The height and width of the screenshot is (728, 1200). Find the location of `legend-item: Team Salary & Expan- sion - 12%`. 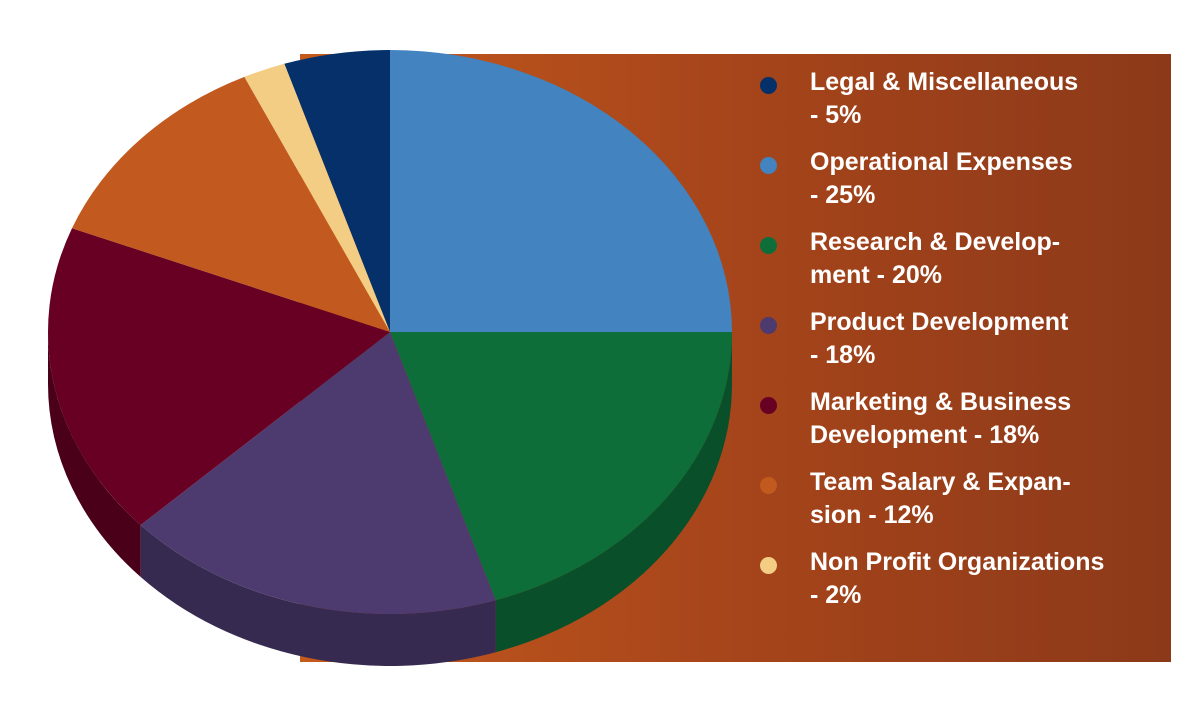

legend-item: Team Salary & Expan- sion - 12% is located at coordinates (960, 499).